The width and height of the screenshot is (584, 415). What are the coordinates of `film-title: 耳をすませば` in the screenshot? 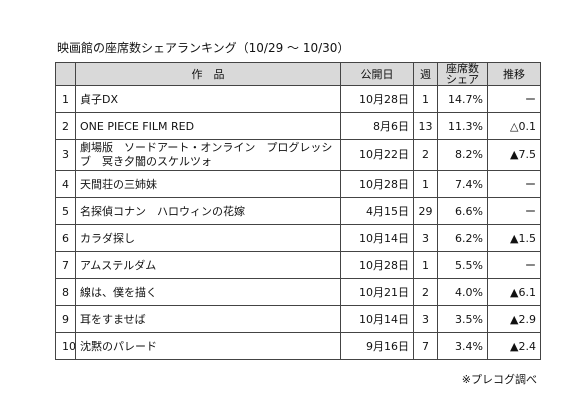 It's located at (208, 319).